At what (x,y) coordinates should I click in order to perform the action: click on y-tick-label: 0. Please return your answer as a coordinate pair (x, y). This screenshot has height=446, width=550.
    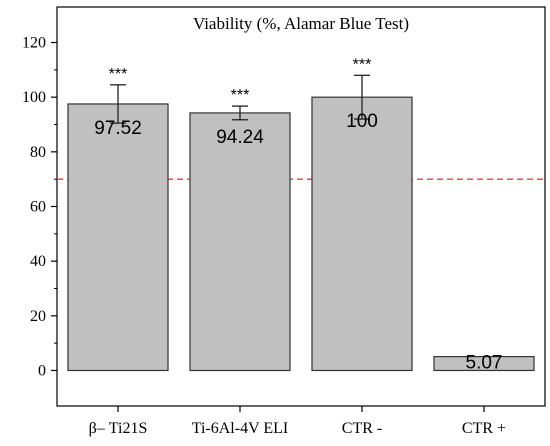
    Looking at the image, I should click on (42, 370).